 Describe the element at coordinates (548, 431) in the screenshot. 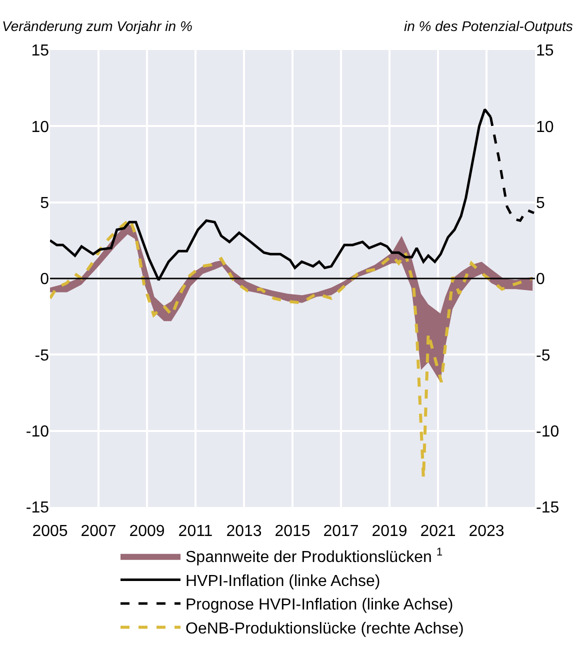

I see `y2-tick-label: -10` at that location.